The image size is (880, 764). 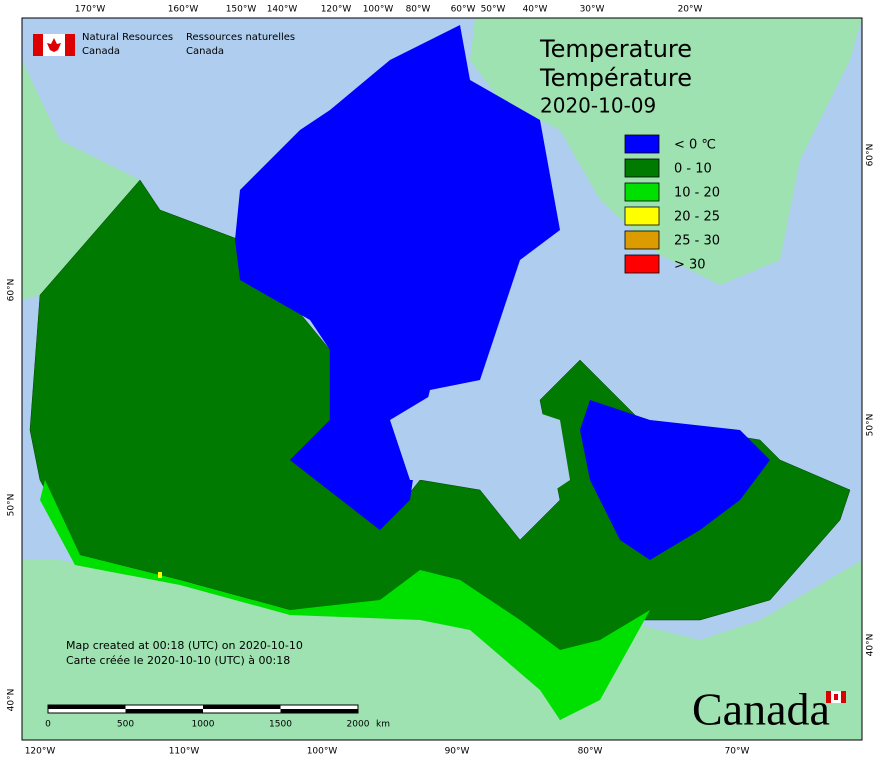 I want to click on legend-label: 25 - 30, so click(x=697, y=241).